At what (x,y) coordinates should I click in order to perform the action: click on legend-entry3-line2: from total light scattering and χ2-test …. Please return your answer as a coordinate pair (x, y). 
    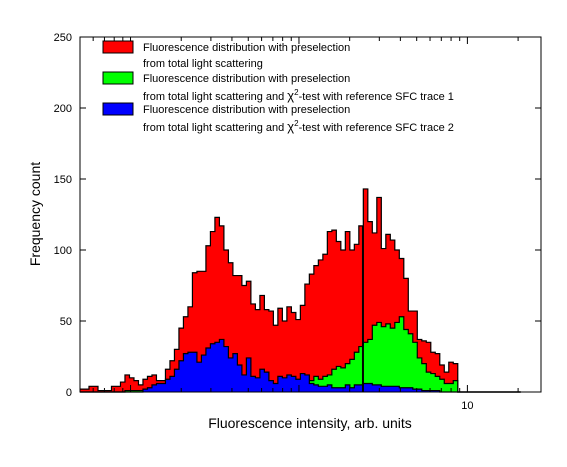
    Looking at the image, I should click on (298, 126).